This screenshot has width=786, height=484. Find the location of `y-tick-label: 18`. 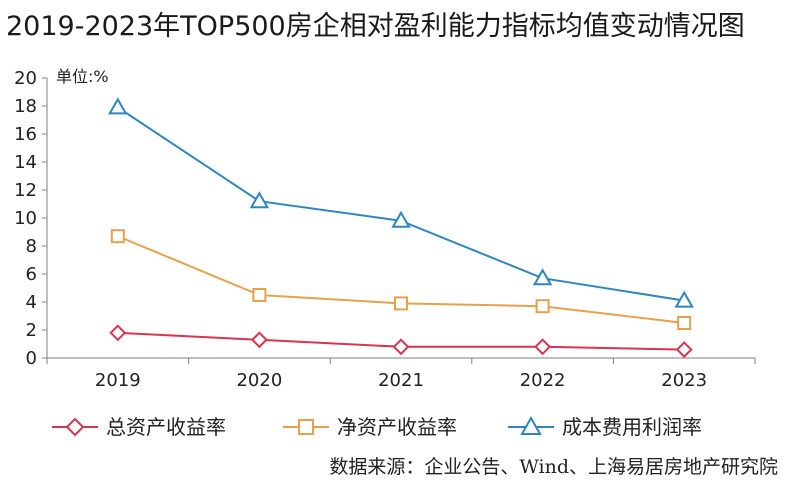

y-tick-label: 18 is located at coordinates (25, 106).